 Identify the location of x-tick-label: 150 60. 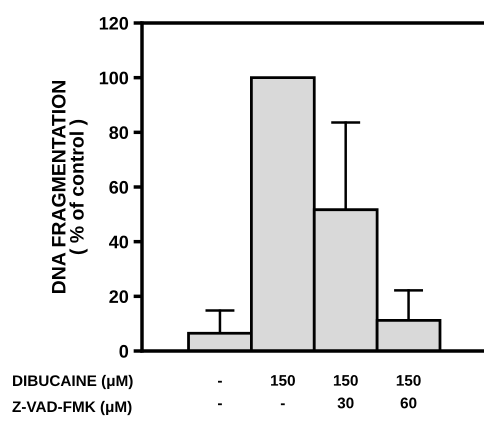
(408, 391).